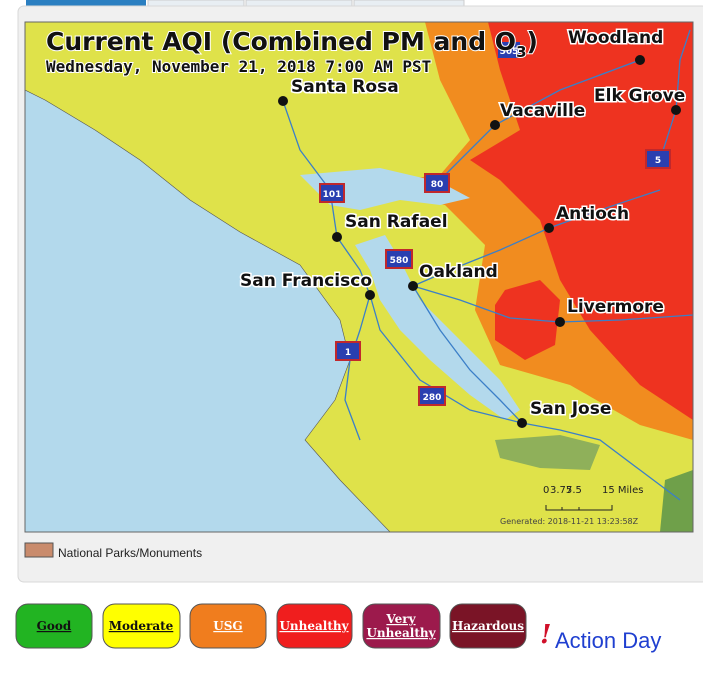  I want to click on category-label: Good, so click(54, 626).